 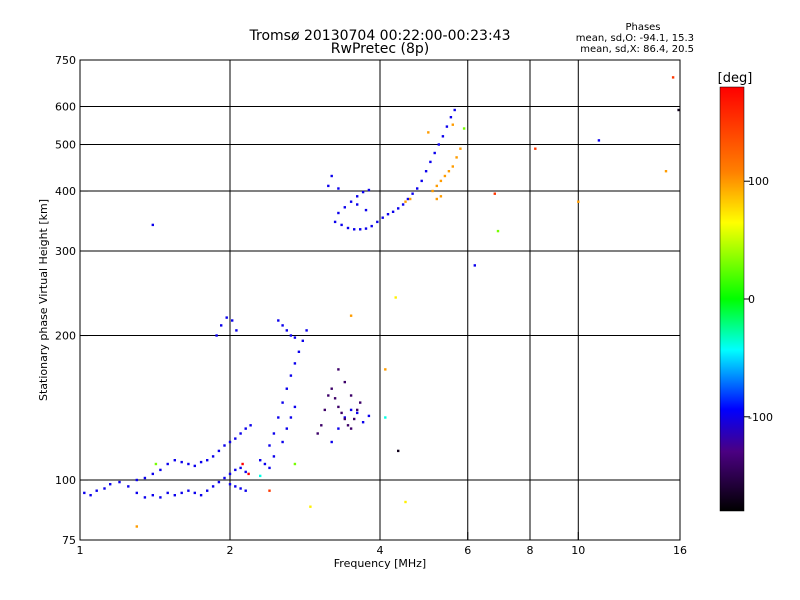 I want to click on colorbar-ticks: 100 0 -100, so click(x=758, y=299).